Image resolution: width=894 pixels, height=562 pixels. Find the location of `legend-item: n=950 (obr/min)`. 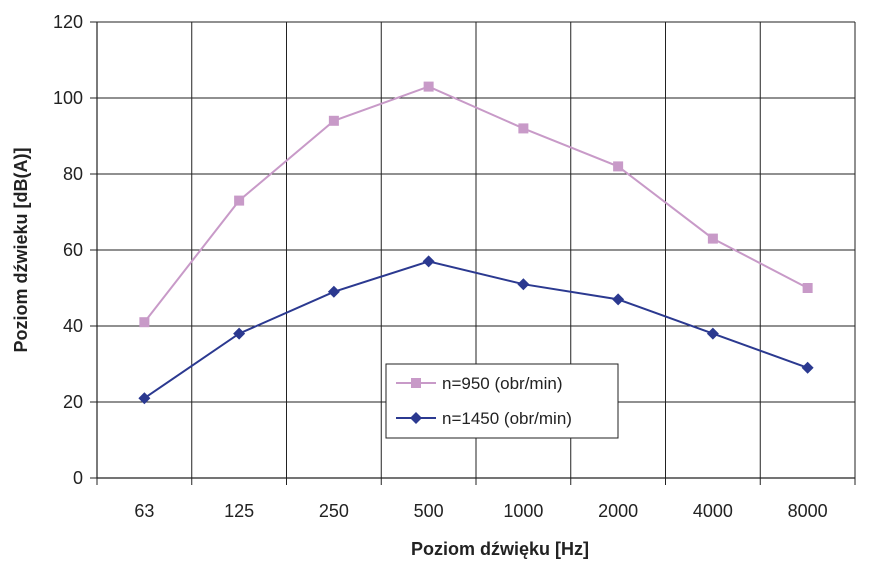

legend-item: n=950 (obr/min) is located at coordinates (479, 383).